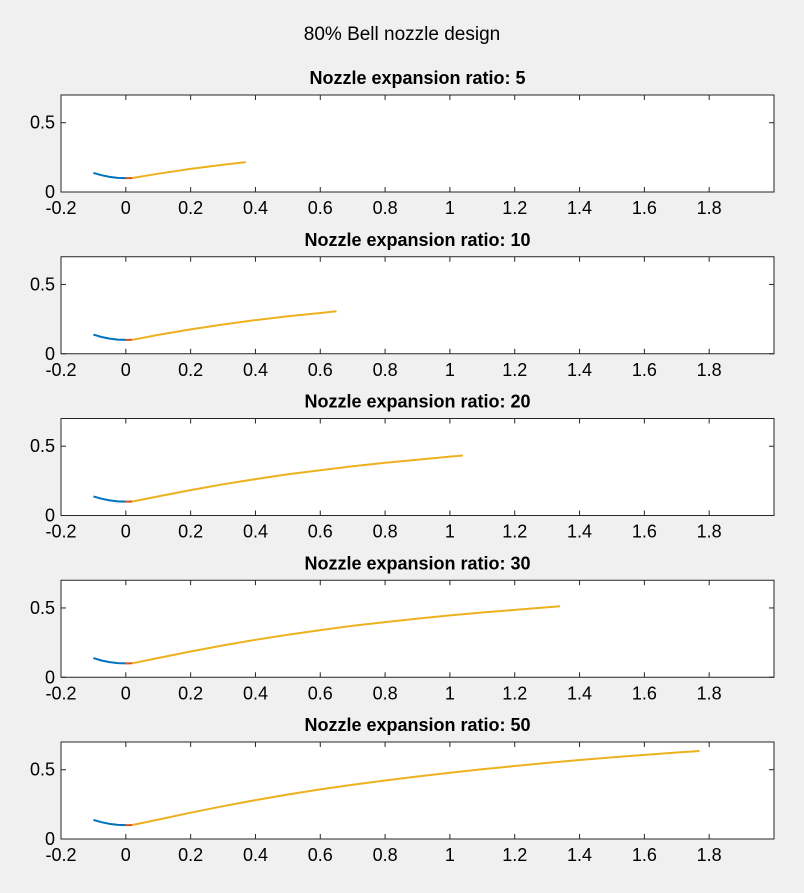  I want to click on subplot-title: Nozzle expansion ratio: 50, so click(417, 725).